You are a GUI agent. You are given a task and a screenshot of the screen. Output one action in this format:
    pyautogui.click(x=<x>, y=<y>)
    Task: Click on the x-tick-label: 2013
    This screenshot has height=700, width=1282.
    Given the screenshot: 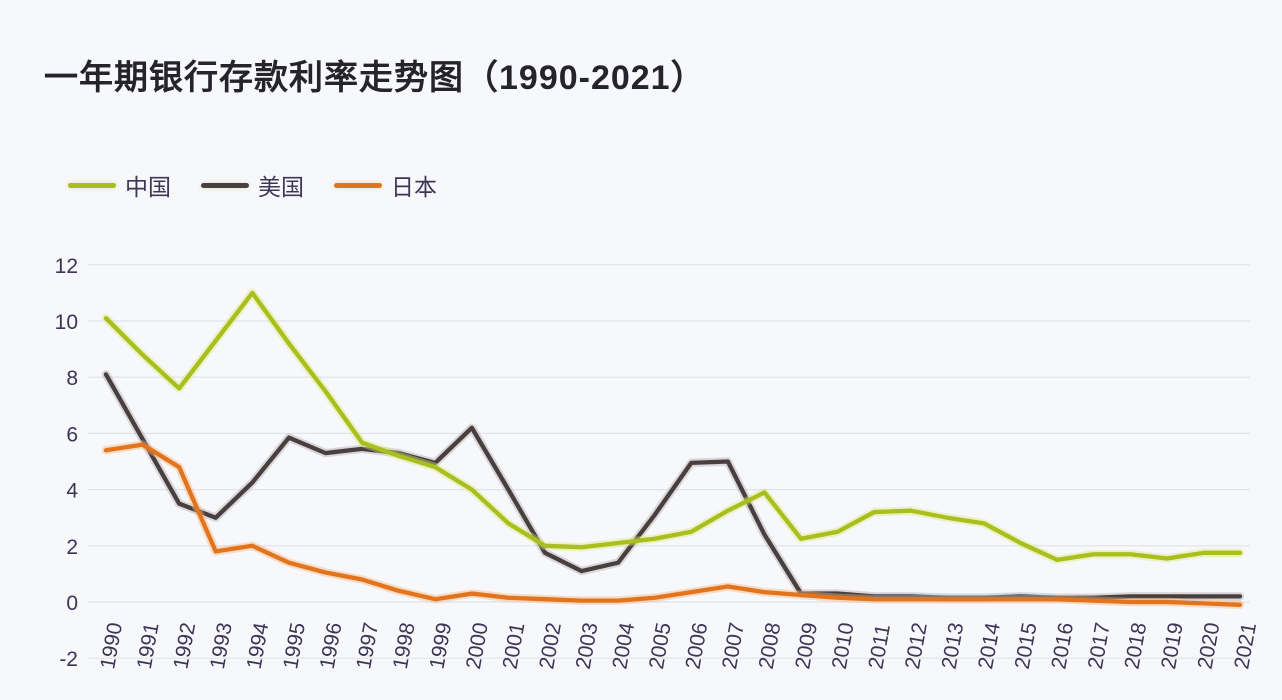 What is the action you would take?
    pyautogui.click(x=953, y=646)
    